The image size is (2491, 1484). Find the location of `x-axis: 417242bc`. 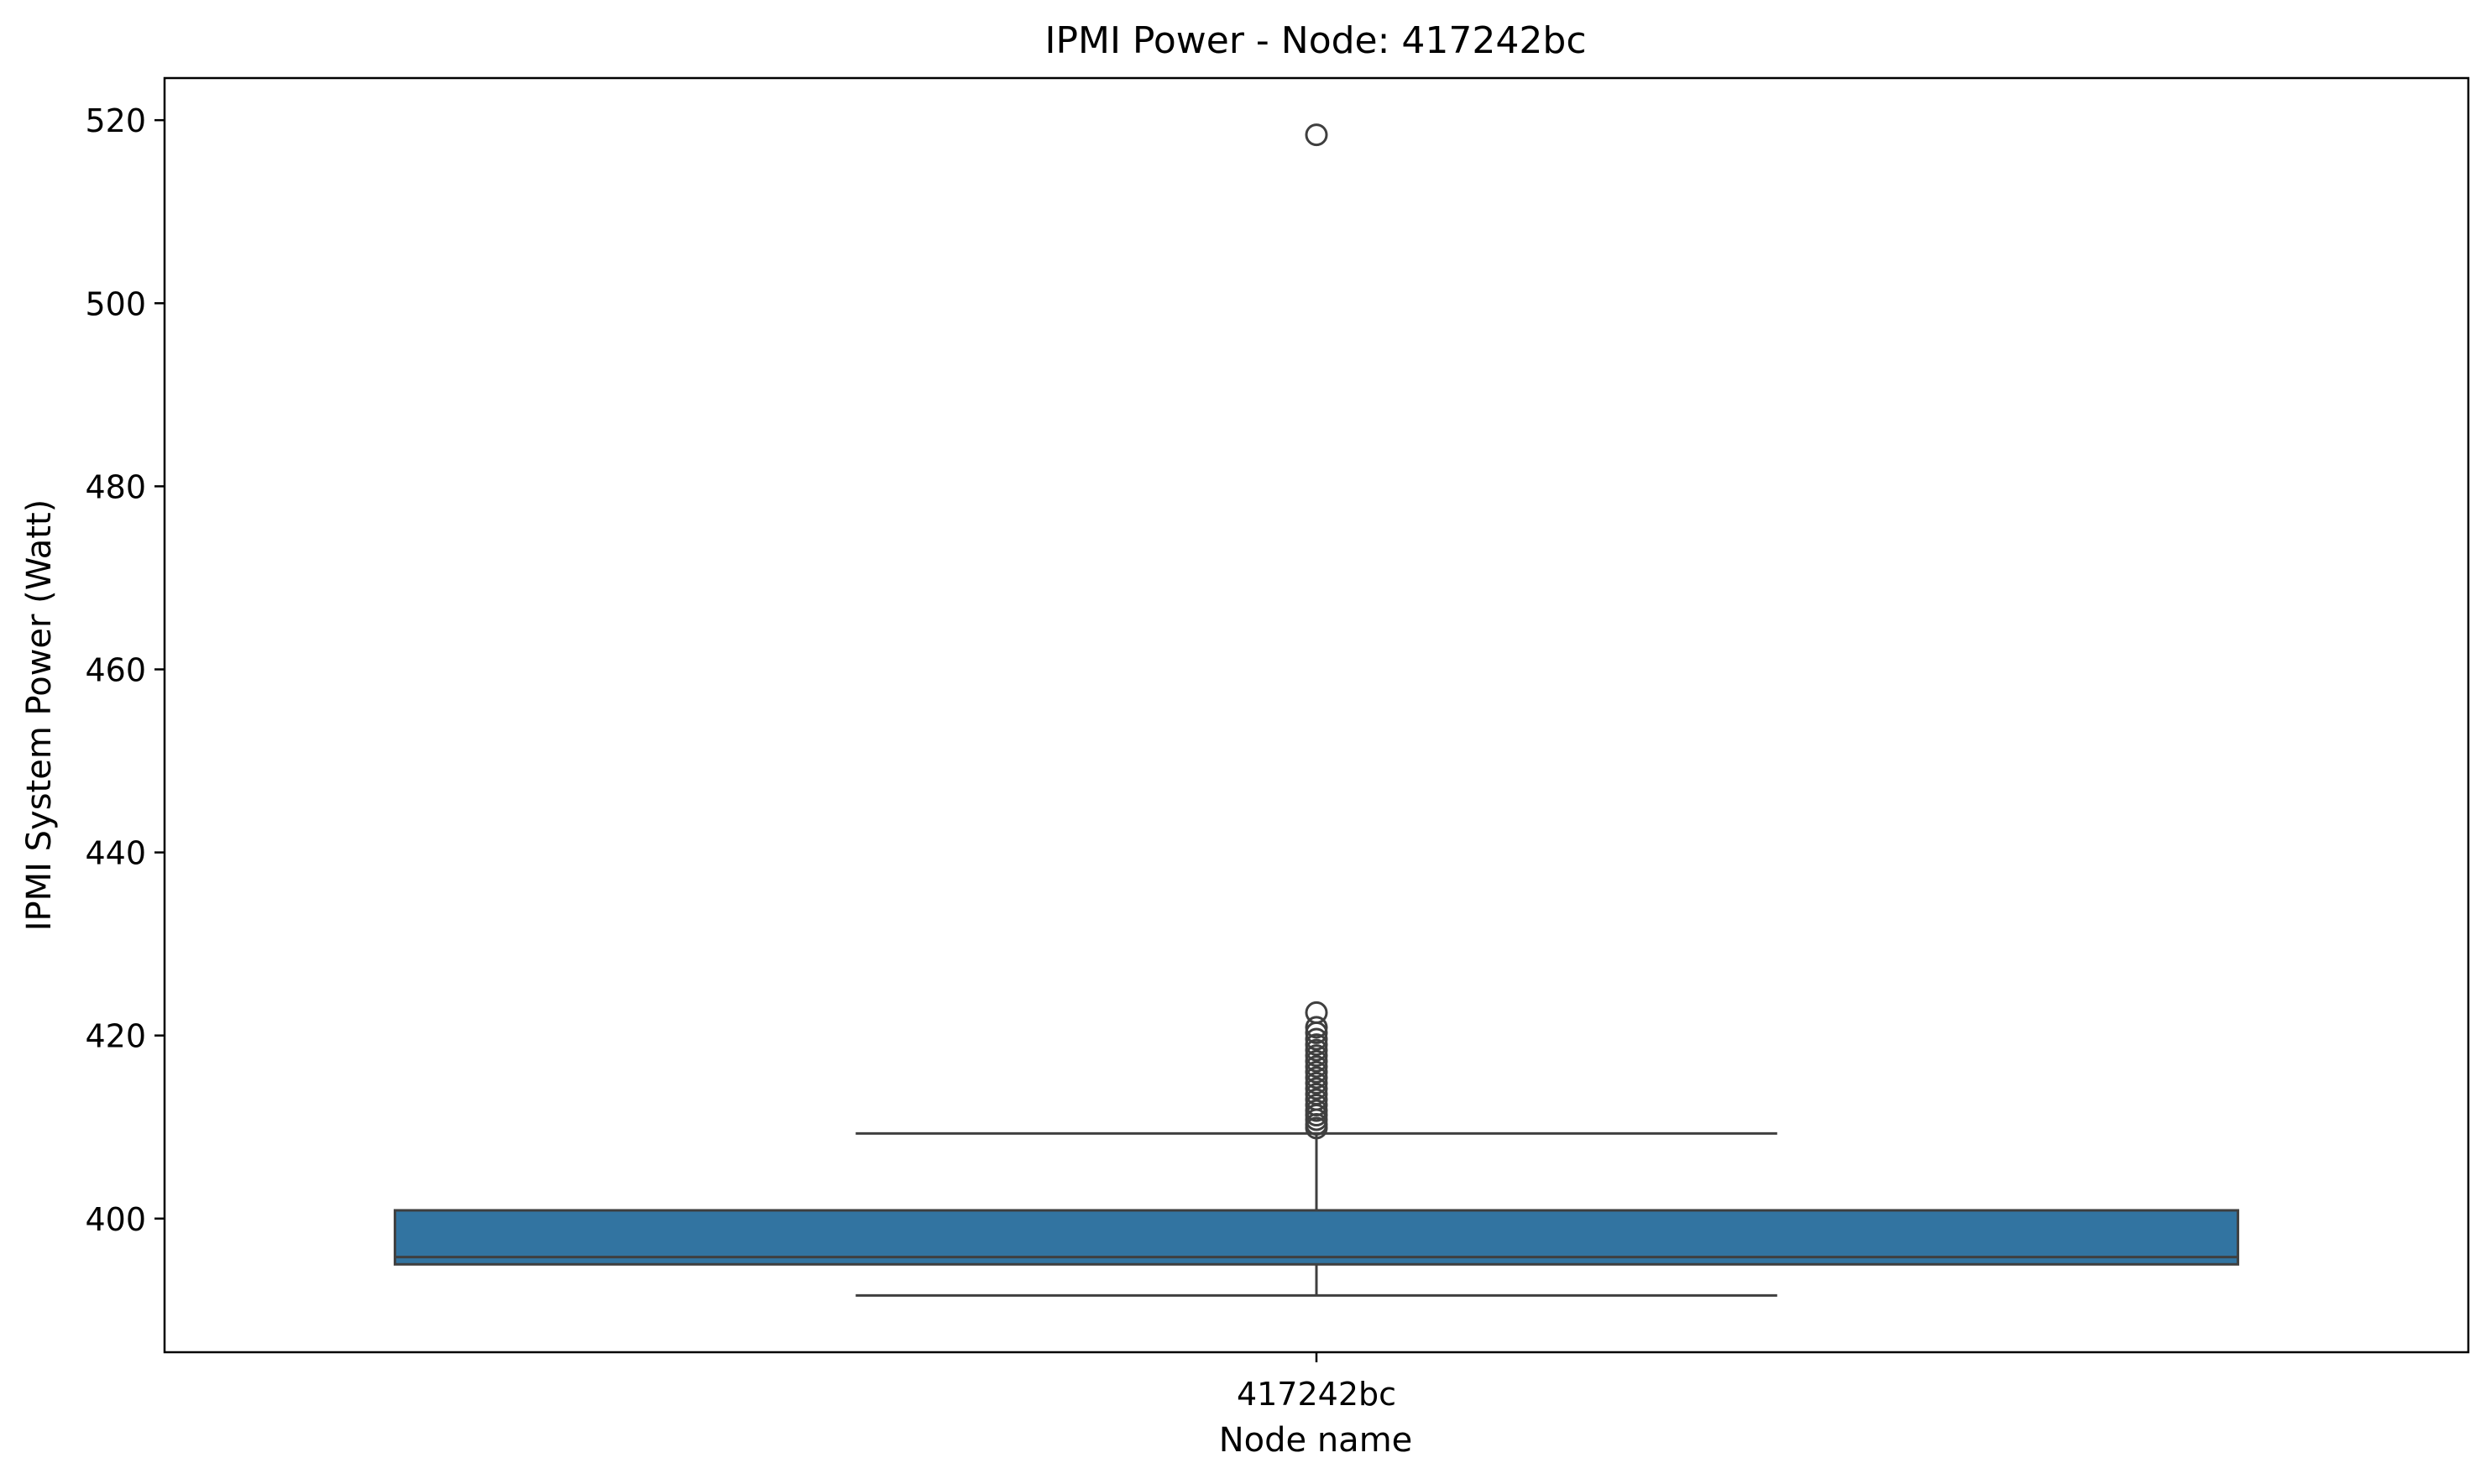

x-axis: 417242bc is located at coordinates (1317, 1382).